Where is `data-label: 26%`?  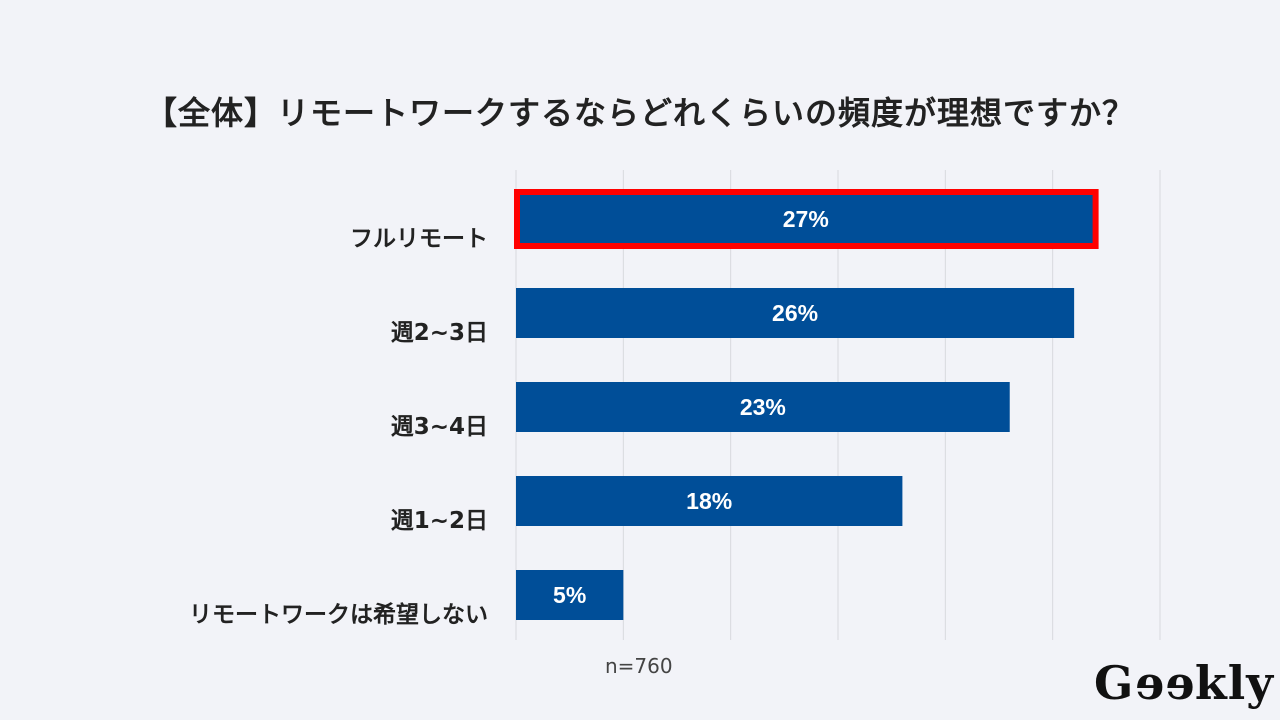 data-label: 26% is located at coordinates (795, 313).